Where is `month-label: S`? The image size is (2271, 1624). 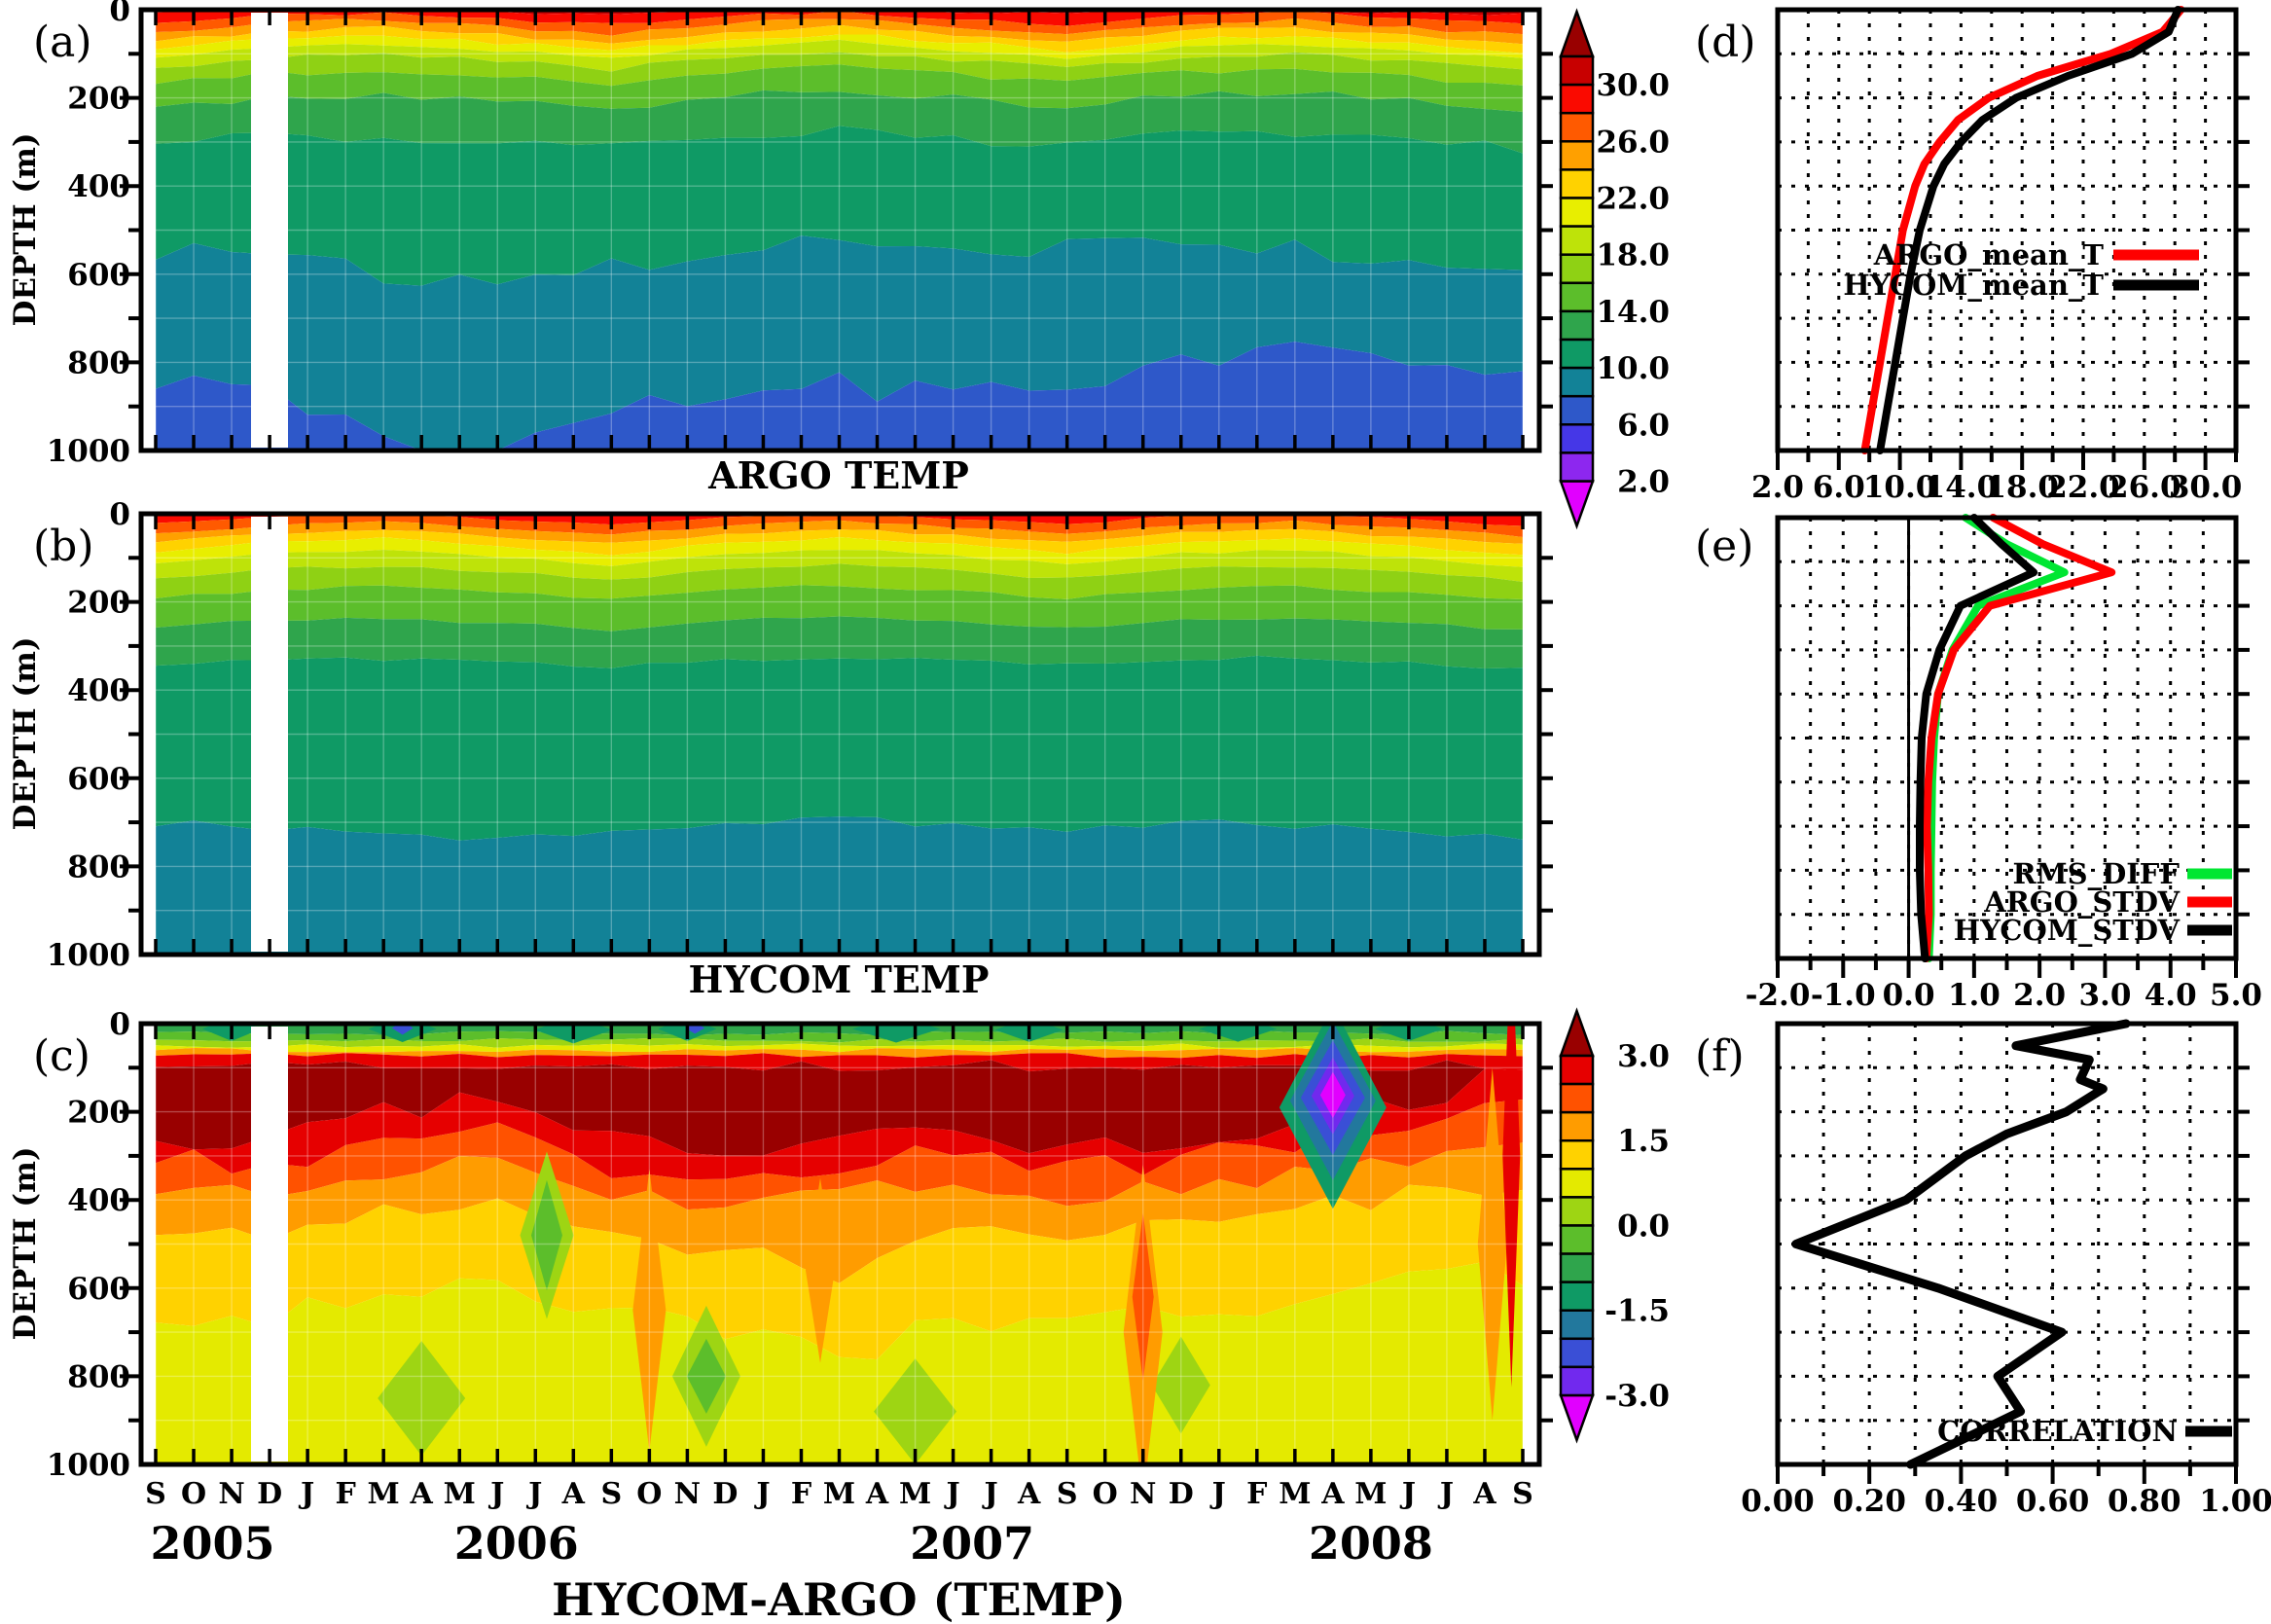
month-label: S is located at coordinates (1067, 1494).